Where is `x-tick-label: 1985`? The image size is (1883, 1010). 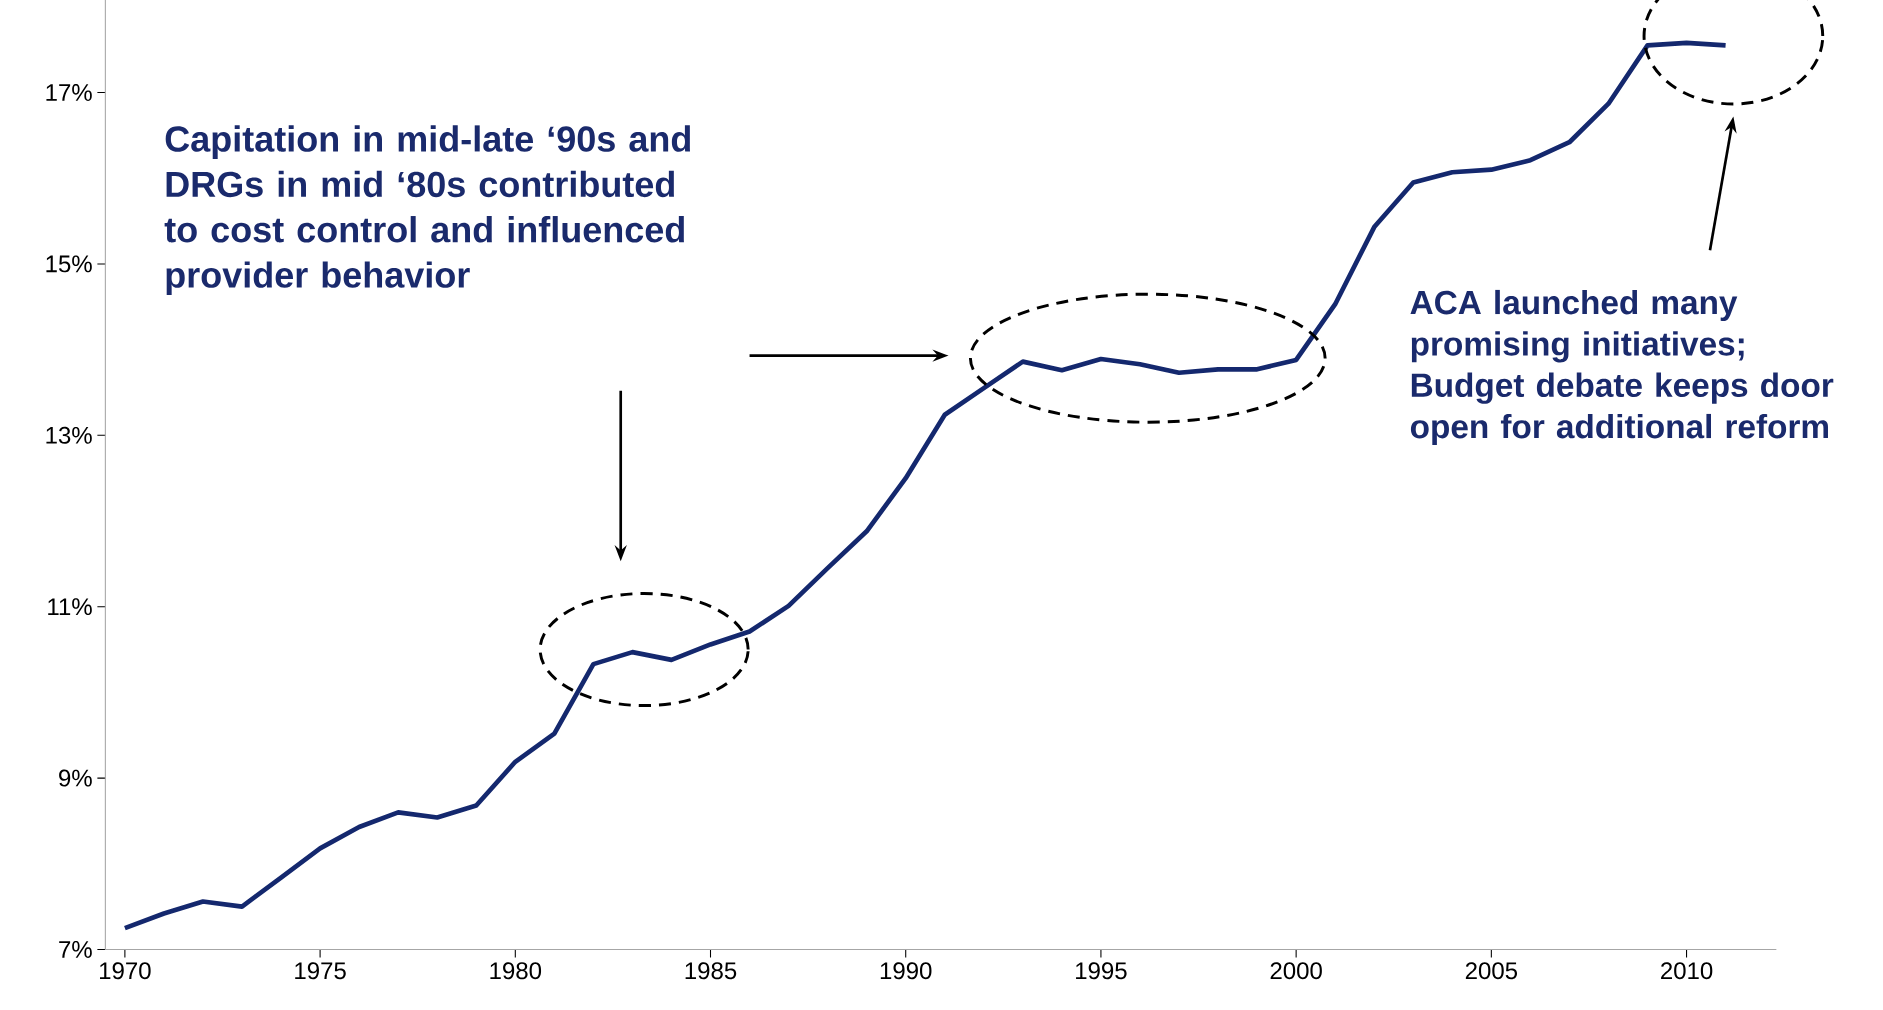 x-tick-label: 1985 is located at coordinates (711, 971).